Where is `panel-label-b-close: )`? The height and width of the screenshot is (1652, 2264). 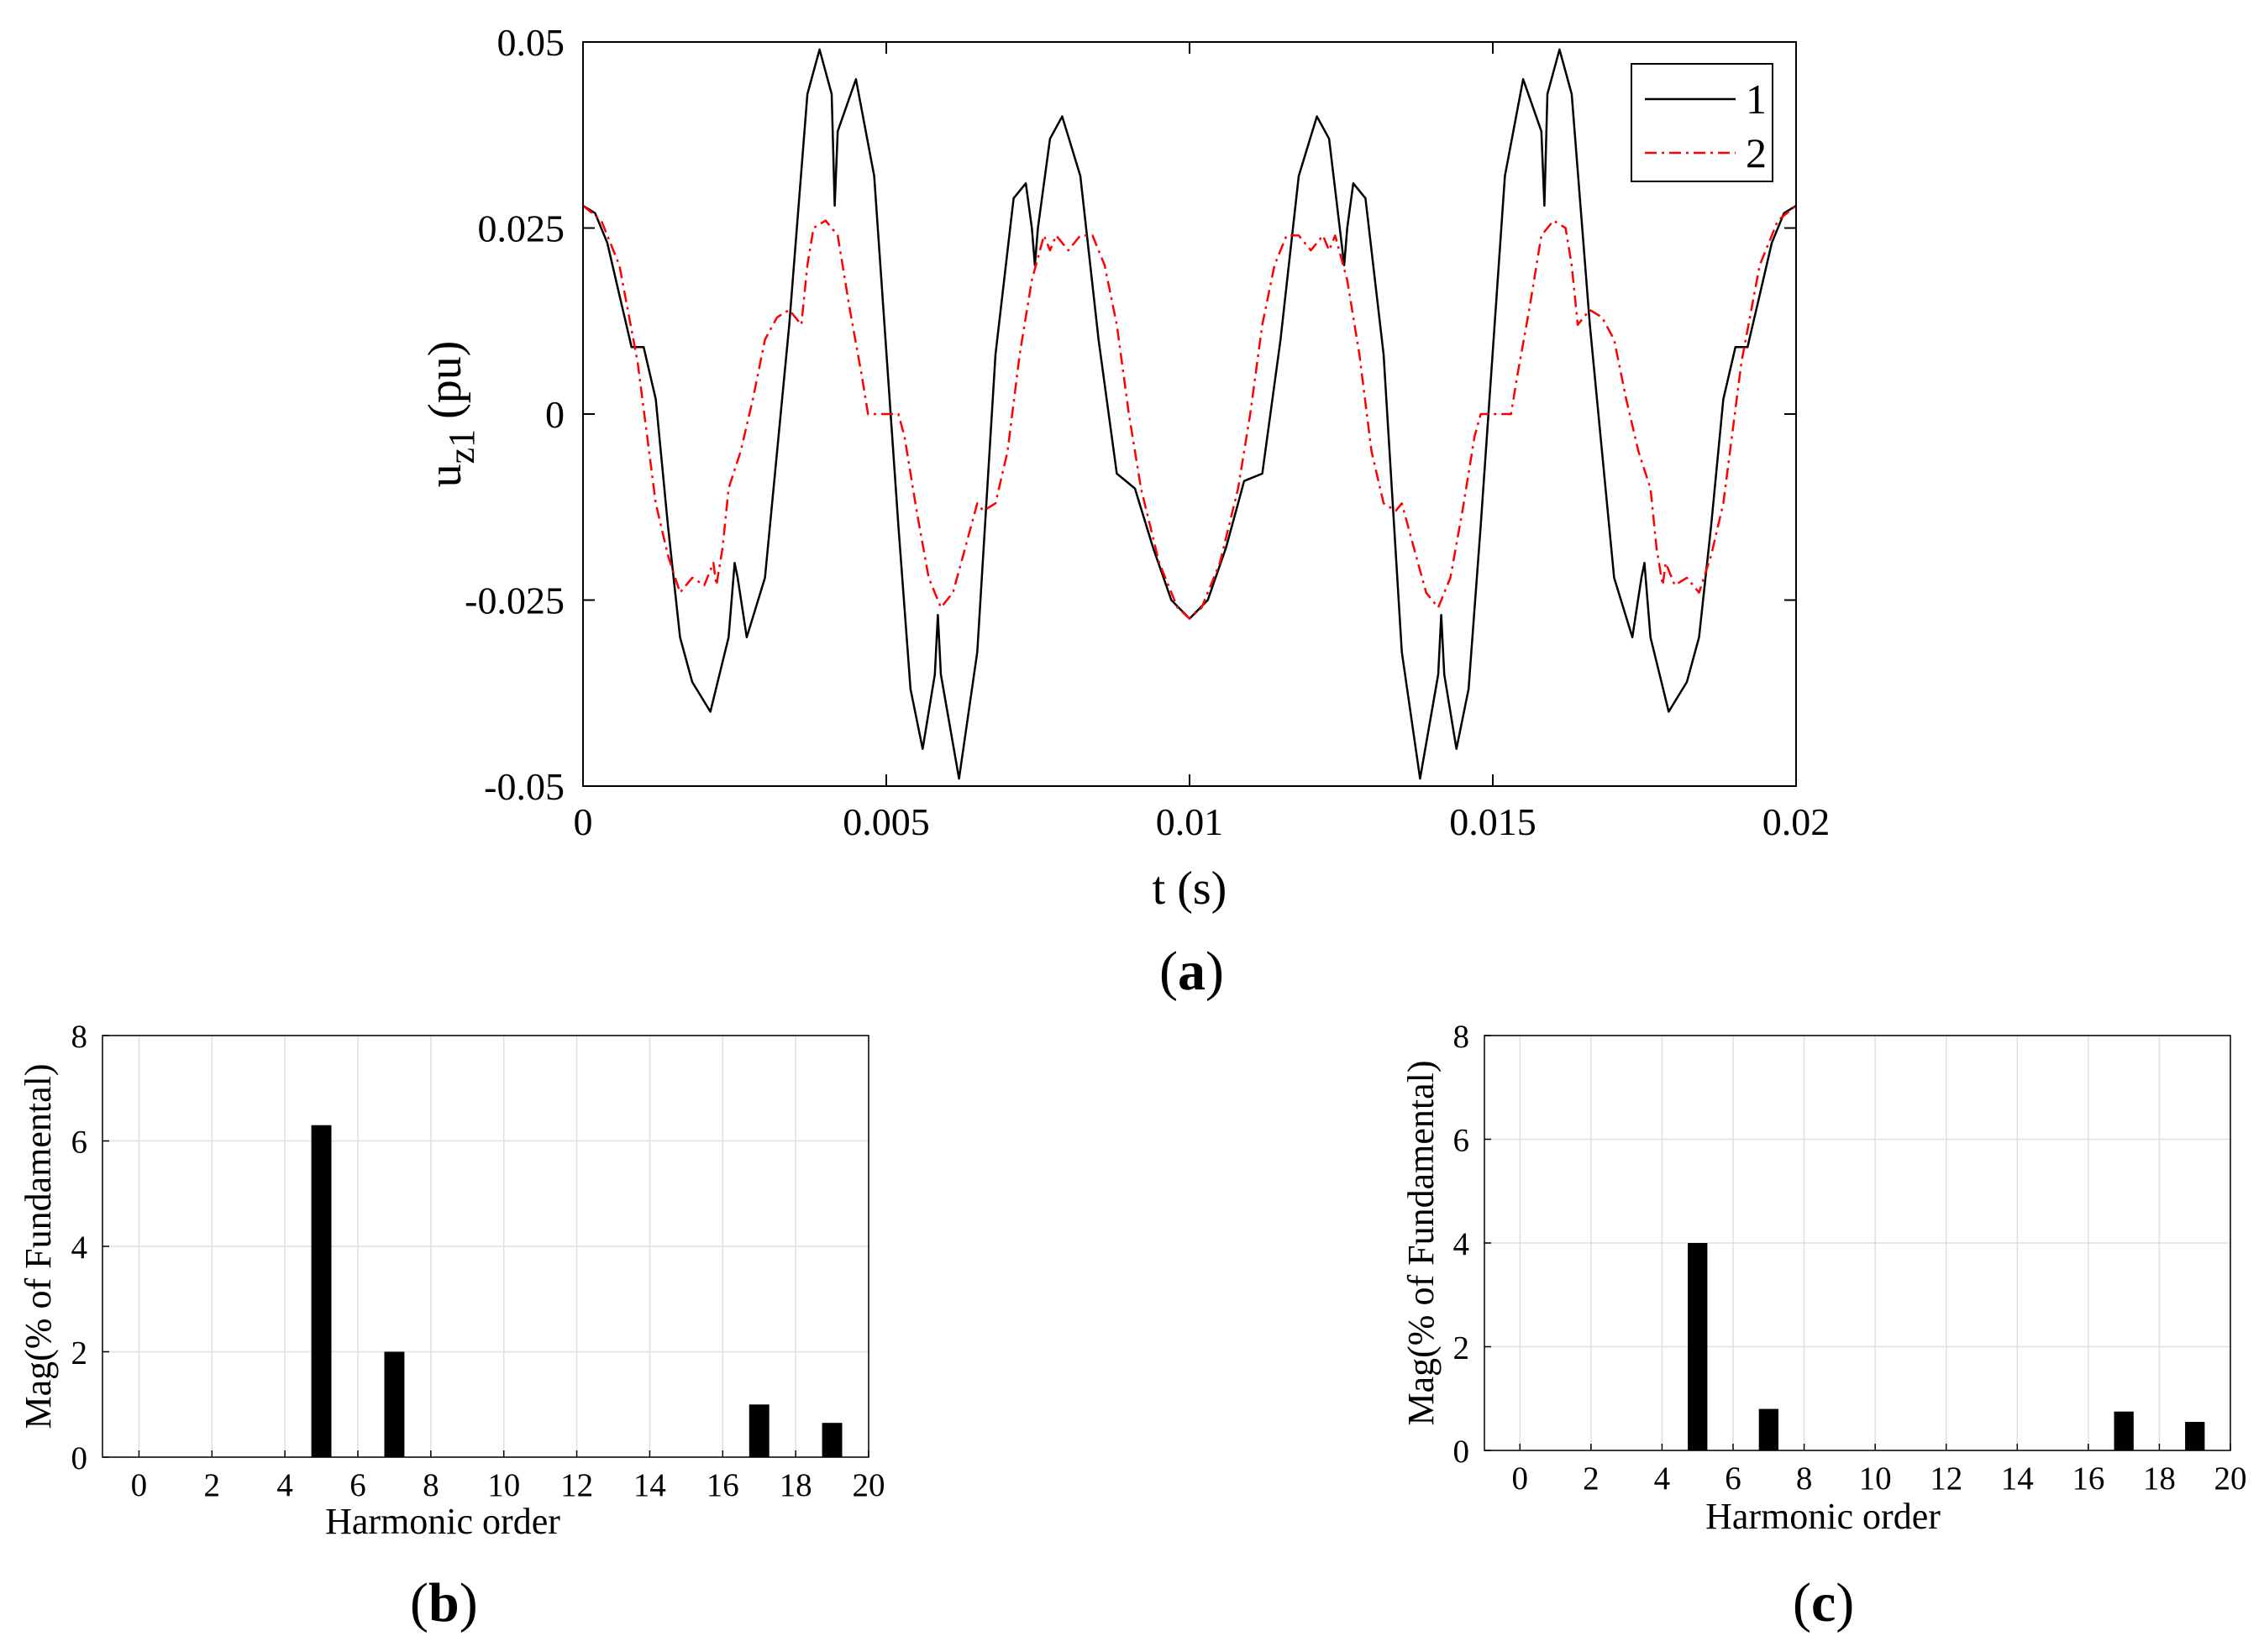
panel-label-b-close: ) is located at coordinates (469, 1603).